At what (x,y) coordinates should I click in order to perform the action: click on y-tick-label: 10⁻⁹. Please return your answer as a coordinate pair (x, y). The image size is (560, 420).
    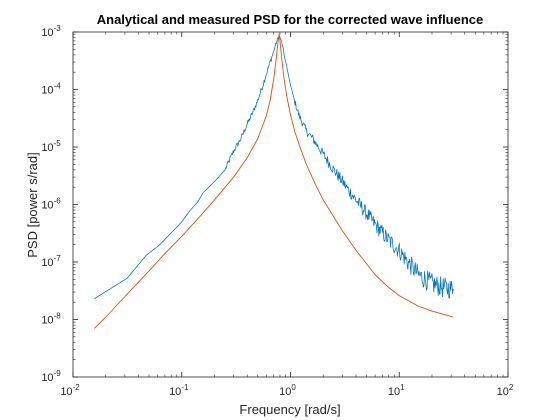
    Looking at the image, I should click on (51, 376).